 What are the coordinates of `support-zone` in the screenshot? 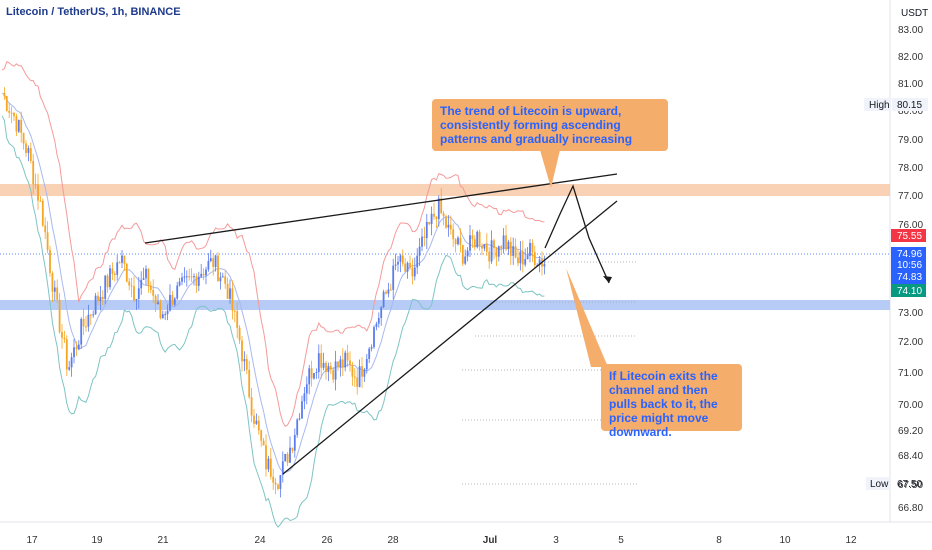 It's located at (445, 305).